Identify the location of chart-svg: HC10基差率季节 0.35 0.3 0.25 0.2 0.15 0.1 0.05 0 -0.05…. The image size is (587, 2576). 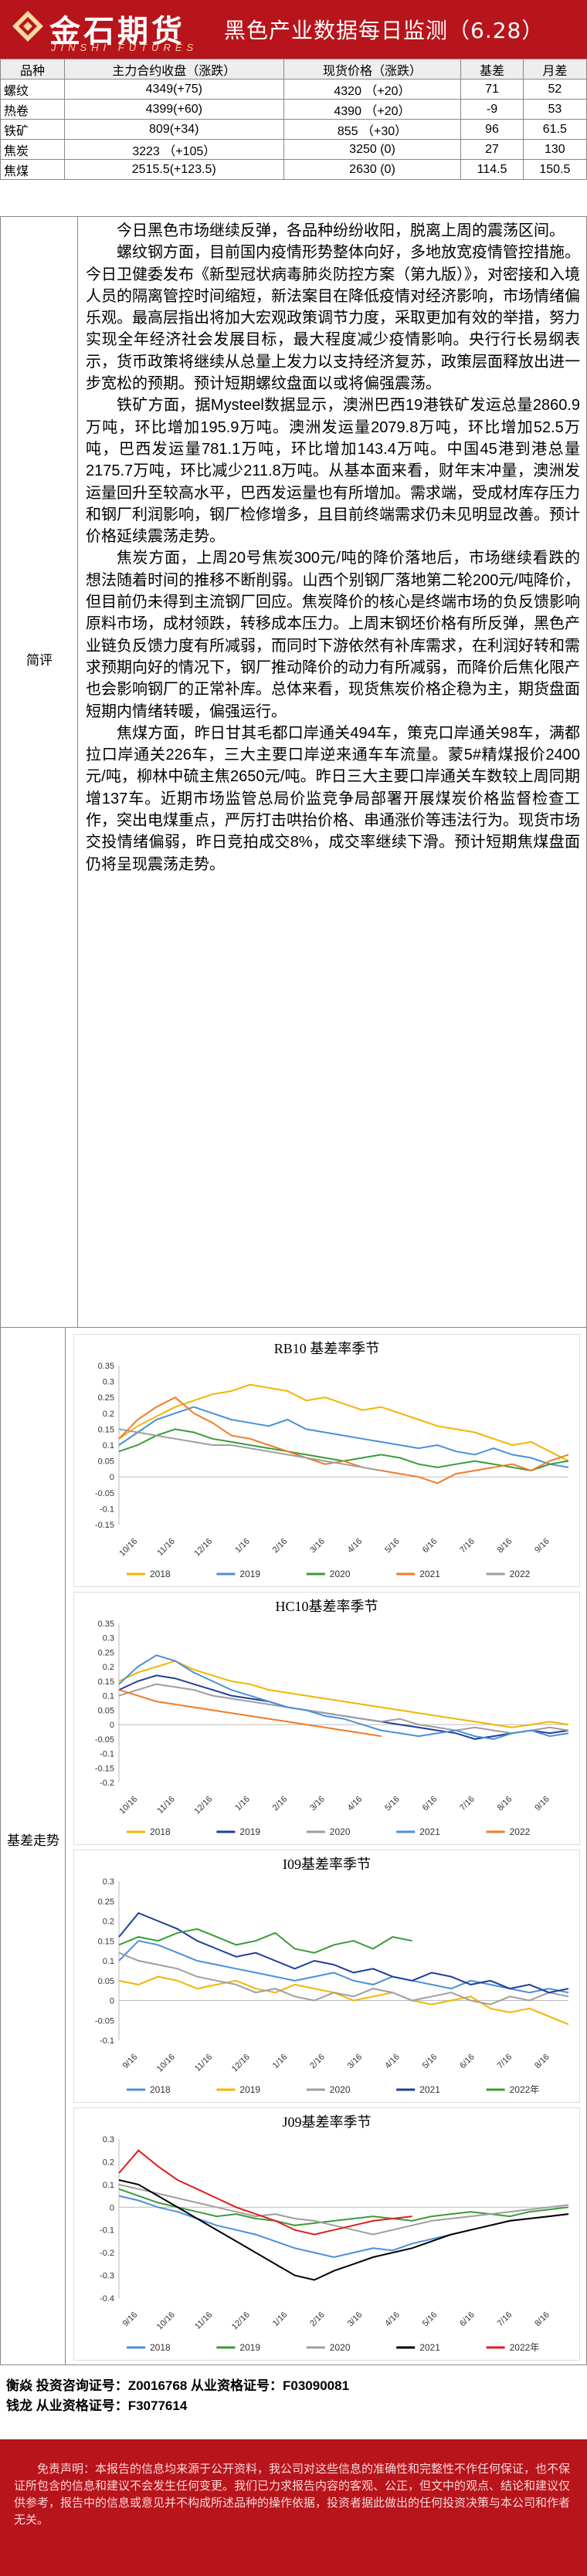
(332, 1718).